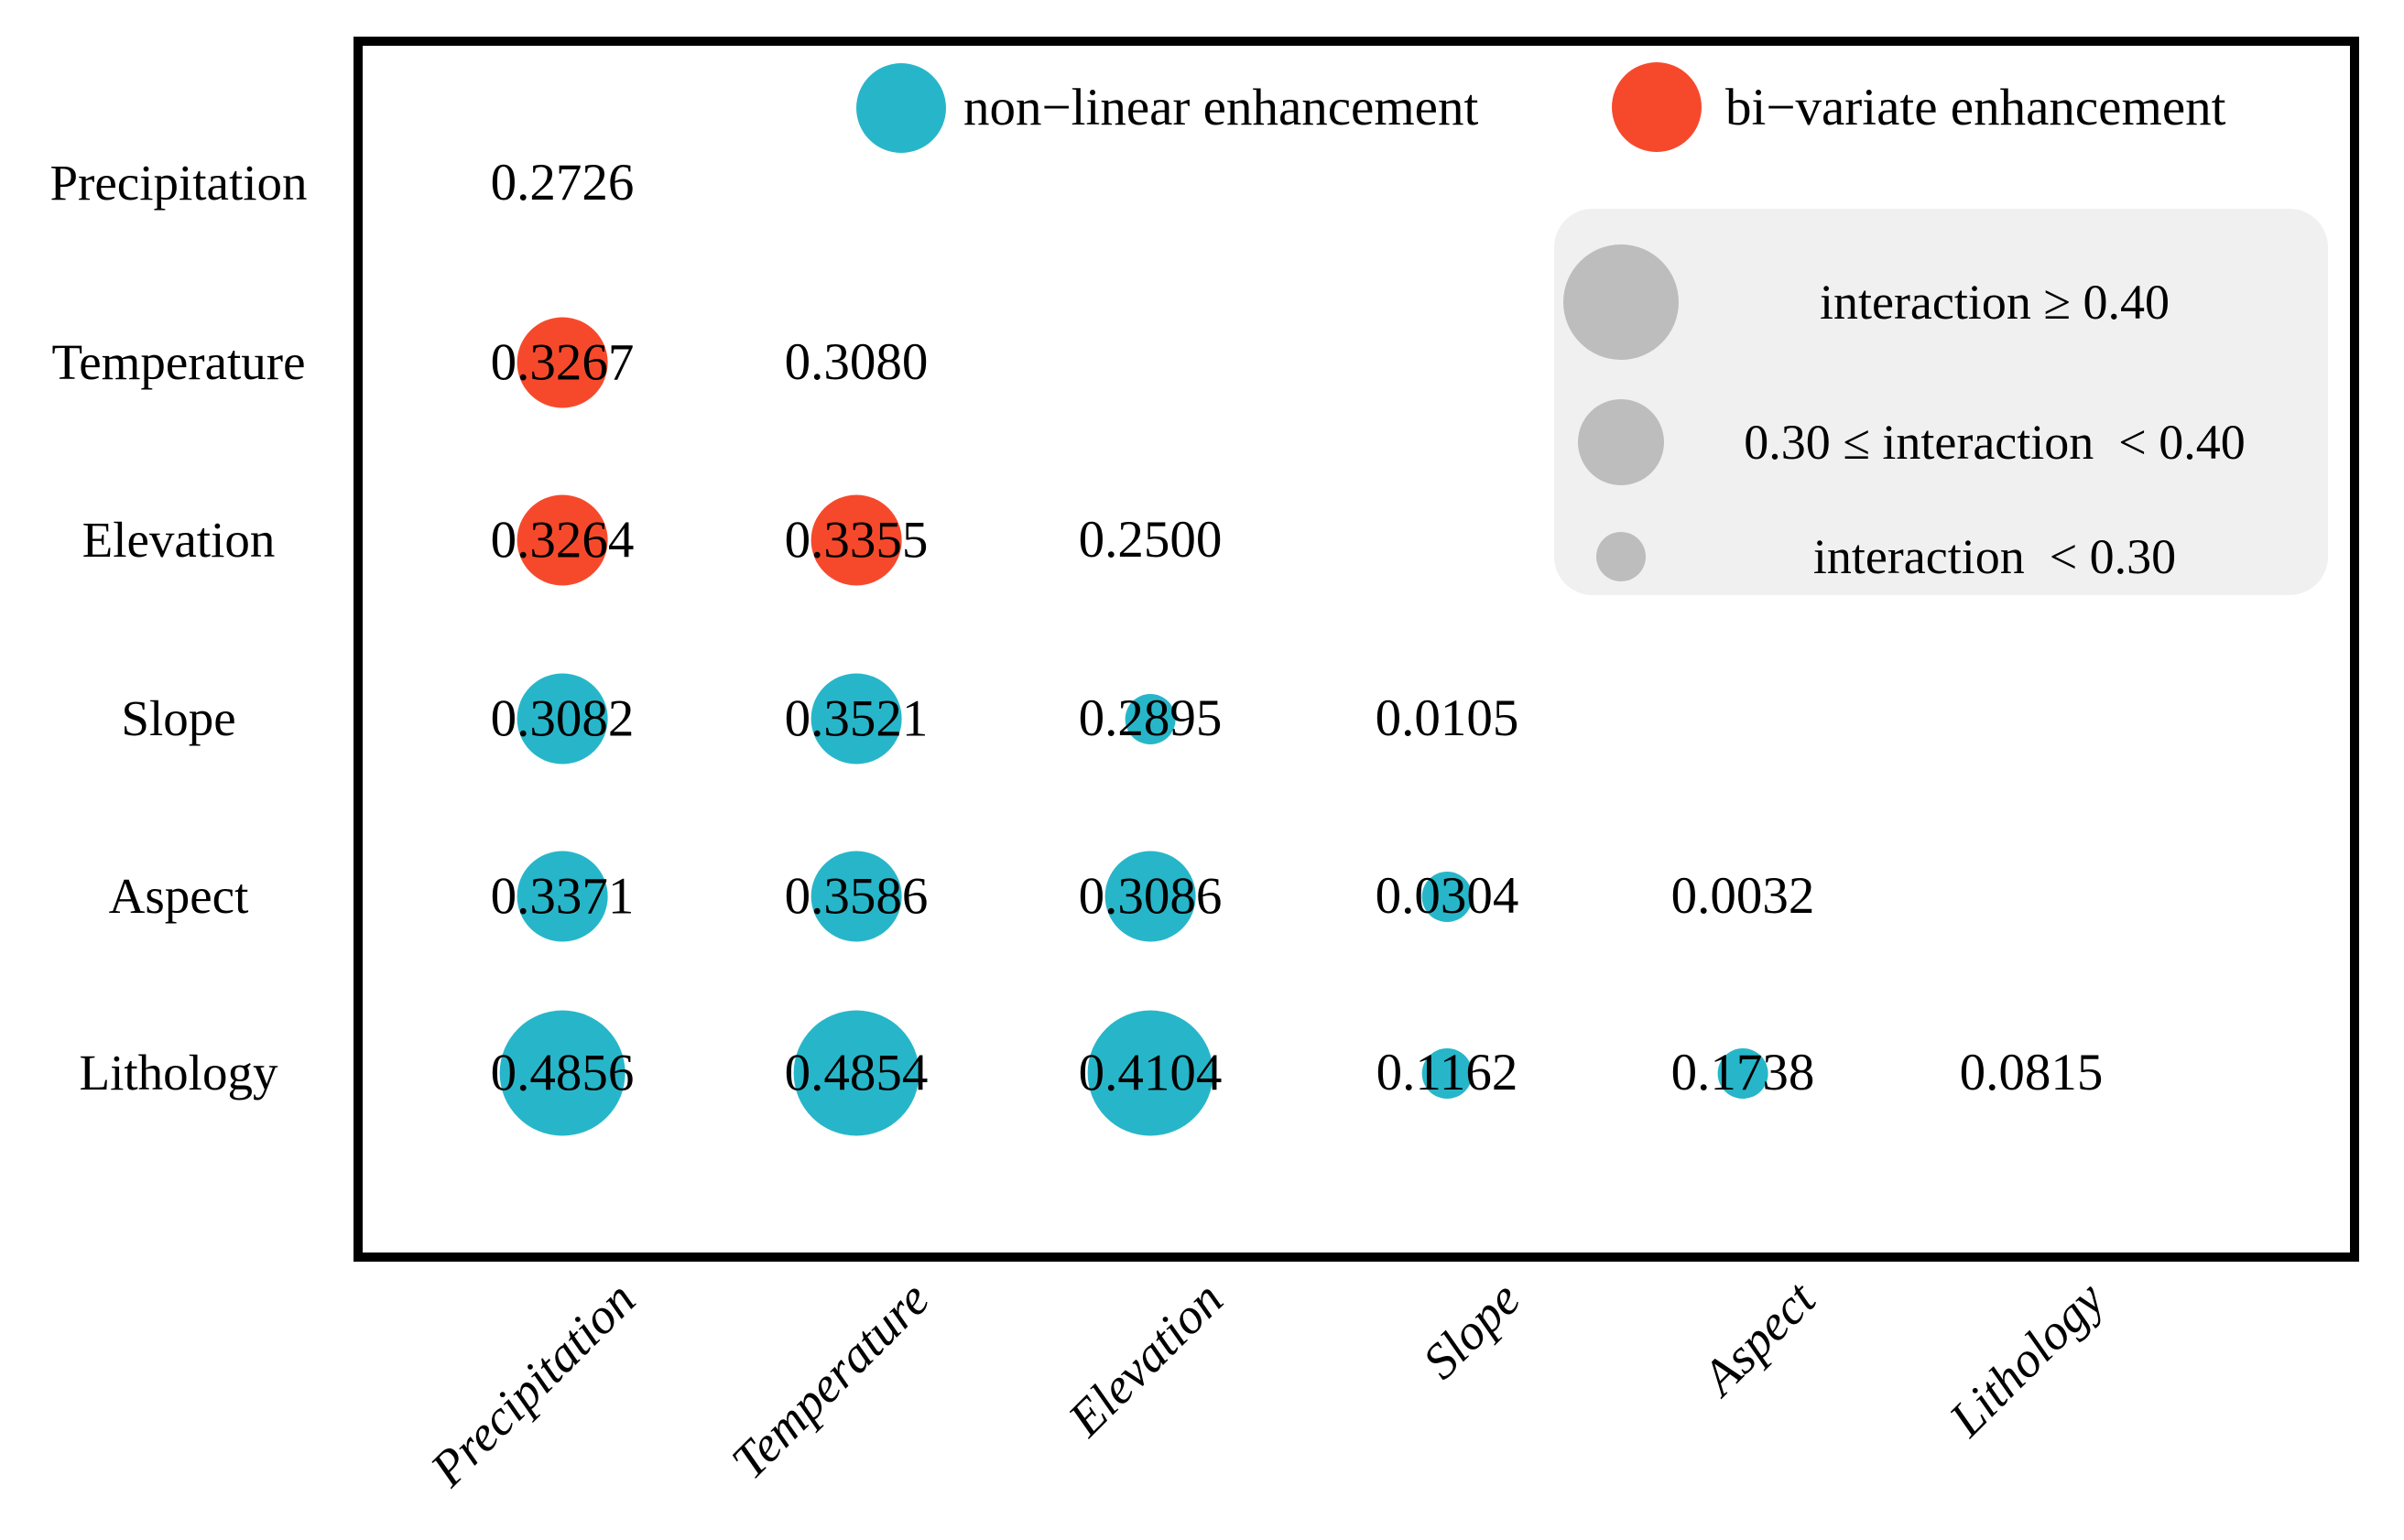 The height and width of the screenshot is (1540, 2404). Describe the element at coordinates (533, 1383) in the screenshot. I see `x-label-precipitation: Precipitation` at that location.